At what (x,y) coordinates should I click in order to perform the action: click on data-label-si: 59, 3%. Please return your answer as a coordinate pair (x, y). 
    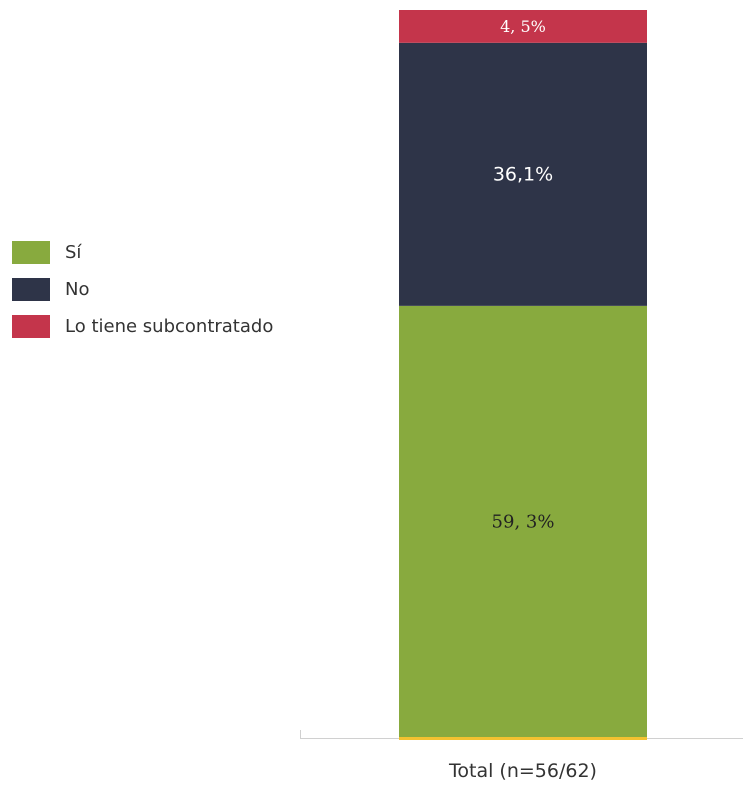
    Looking at the image, I should click on (523, 521).